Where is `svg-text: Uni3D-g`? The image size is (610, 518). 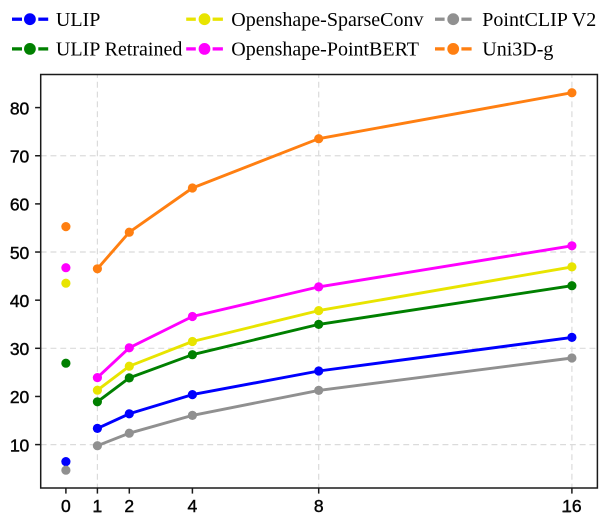 svg-text: Uni3D-g is located at coordinates (517, 49).